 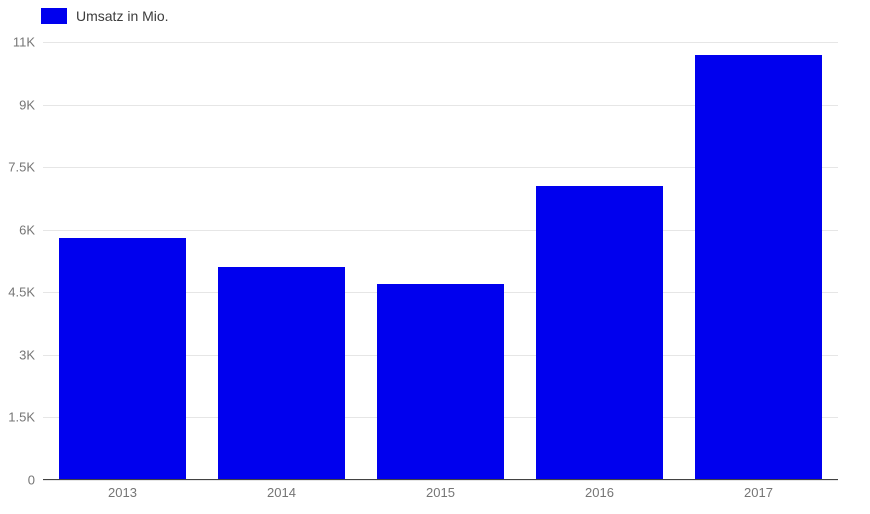 I want to click on x-tick-label-2017: 2017, so click(x=758, y=492).